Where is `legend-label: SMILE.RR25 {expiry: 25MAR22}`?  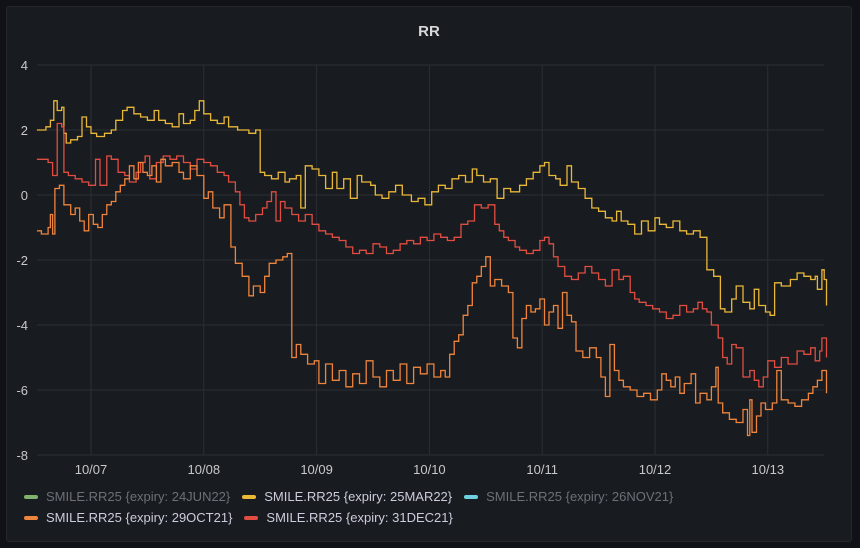 legend-label: SMILE.RR25 {expiry: 25MAR22} is located at coordinates (358, 496).